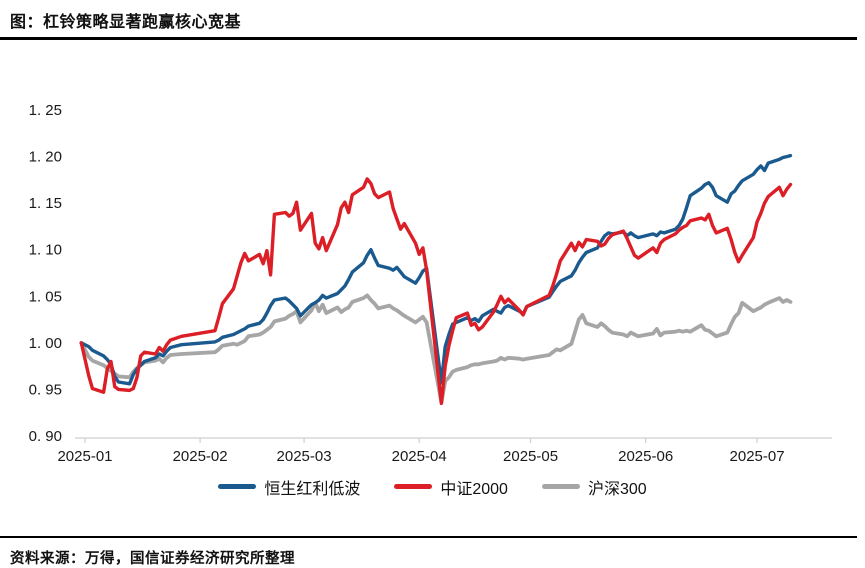  Describe the element at coordinates (45, 203) in the screenshot. I see `y-tick-label: 1. 15` at that location.